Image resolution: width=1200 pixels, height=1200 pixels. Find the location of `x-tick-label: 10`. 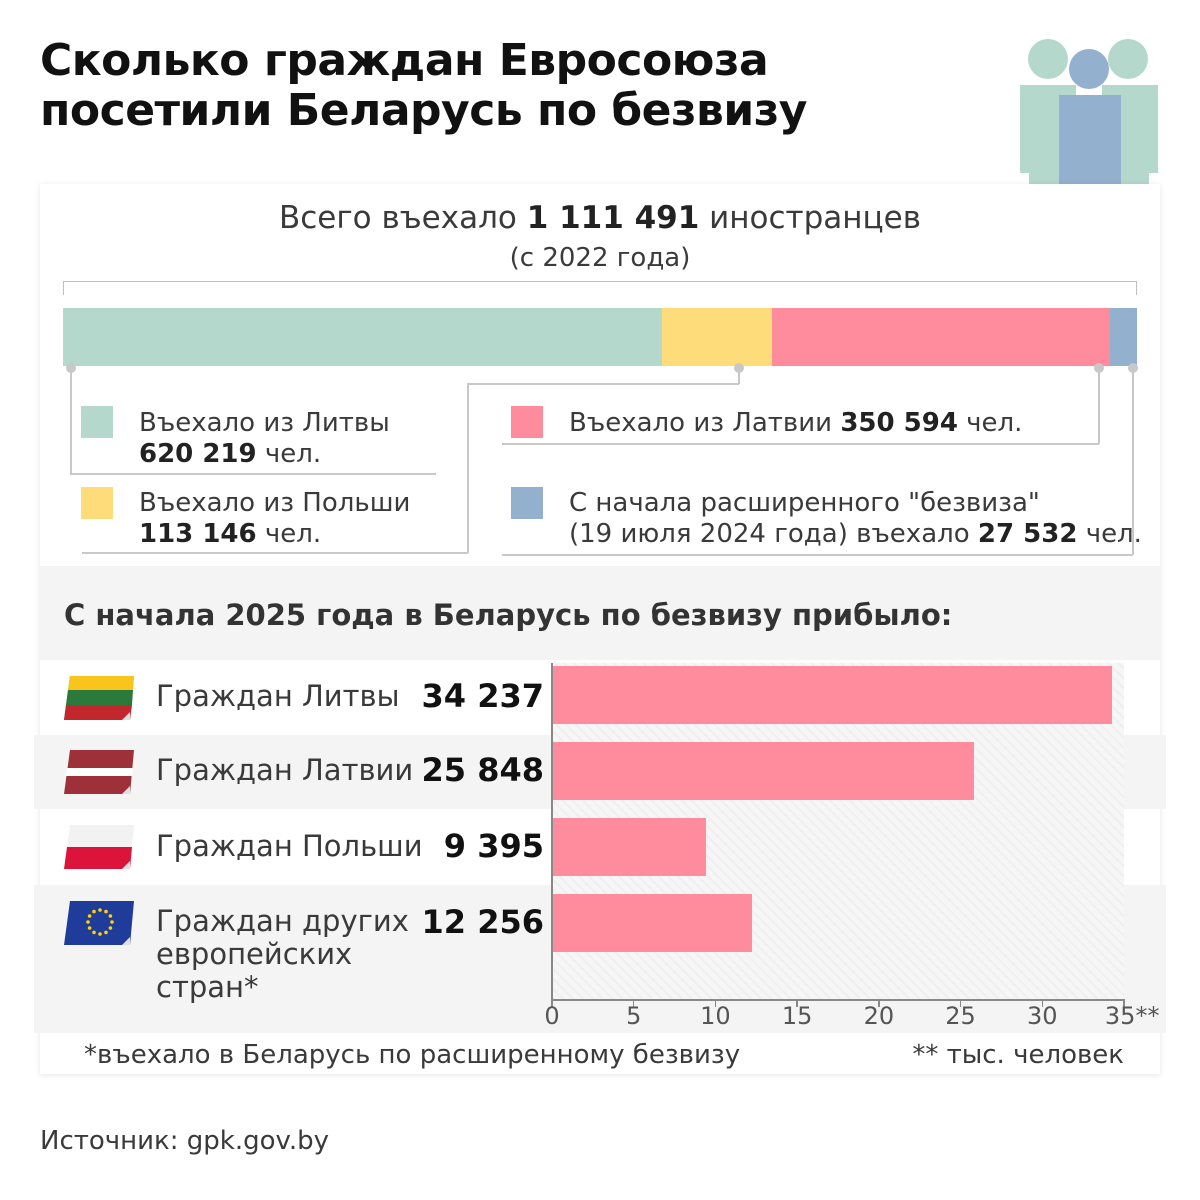

x-tick-label: 10 is located at coordinates (715, 1016).